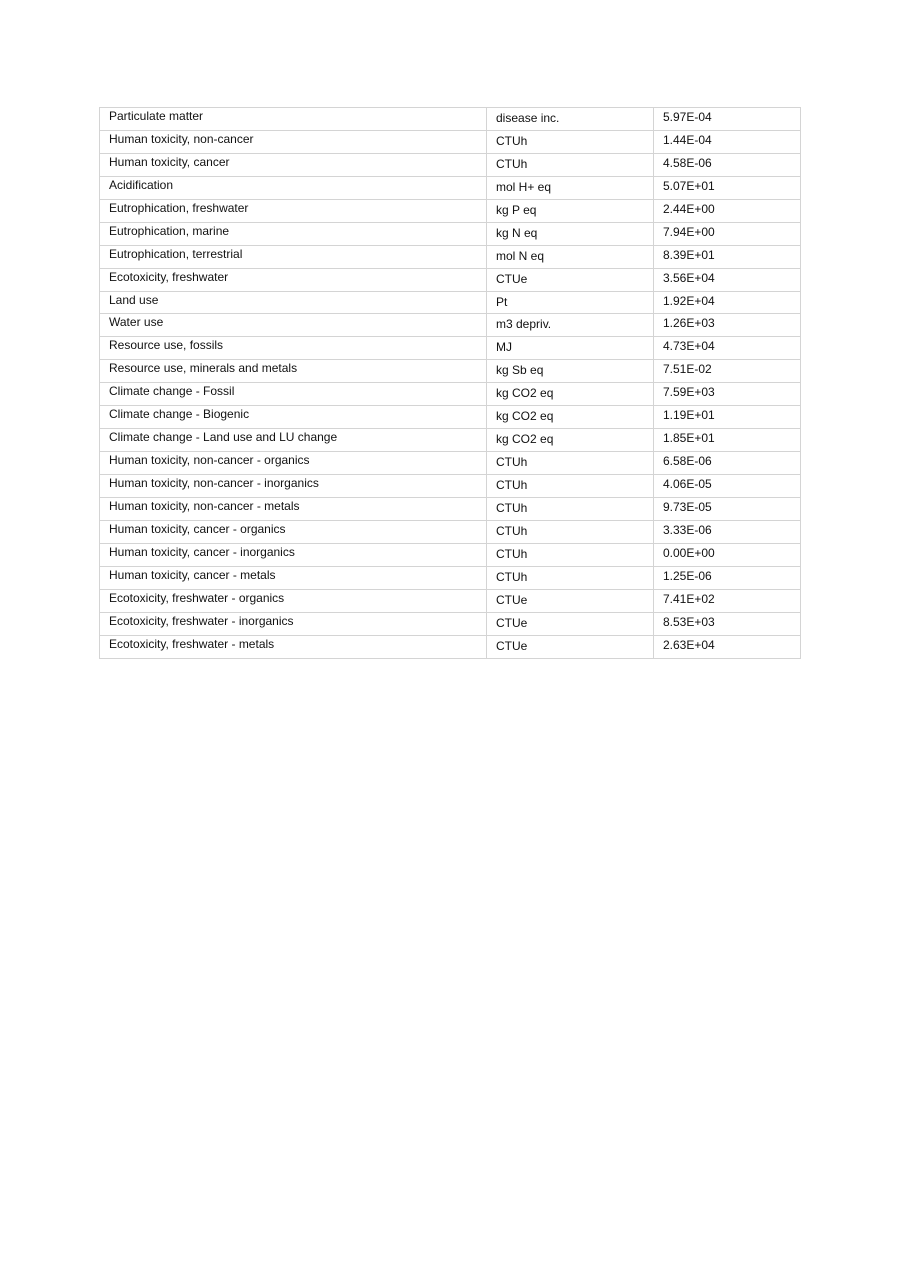 Image resolution: width=900 pixels, height=1273 pixels. Describe the element at coordinates (727, 554) in the screenshot. I see `value-cell: 0.00E+00` at that location.